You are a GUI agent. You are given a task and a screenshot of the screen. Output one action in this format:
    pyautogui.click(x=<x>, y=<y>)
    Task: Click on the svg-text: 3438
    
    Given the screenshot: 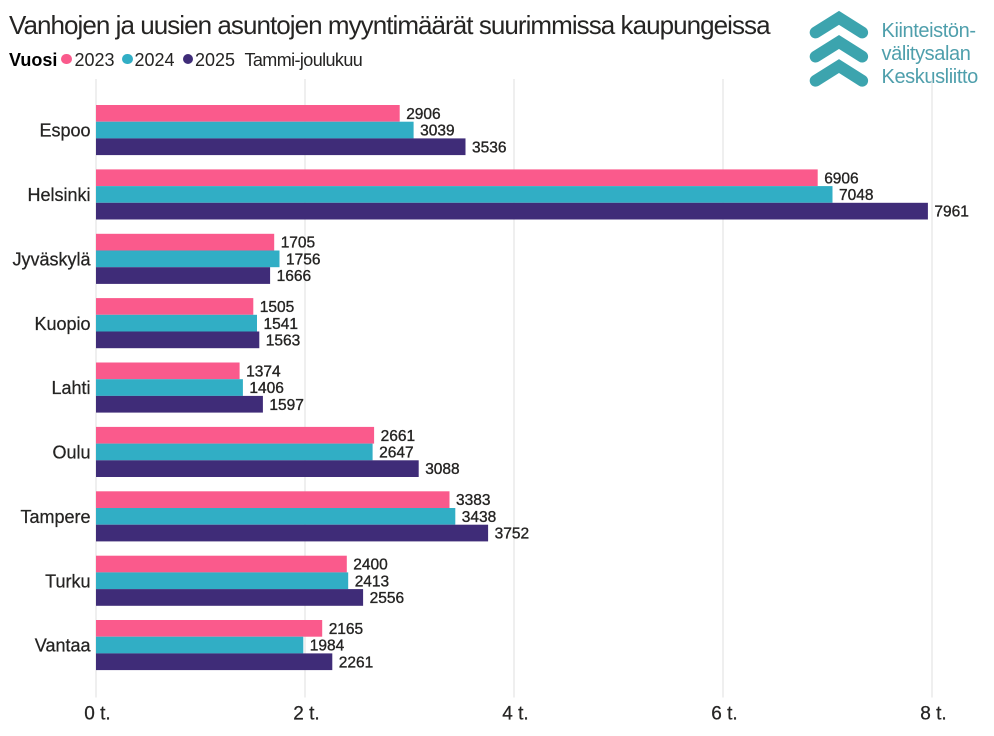 What is the action you would take?
    pyautogui.click(x=479, y=517)
    